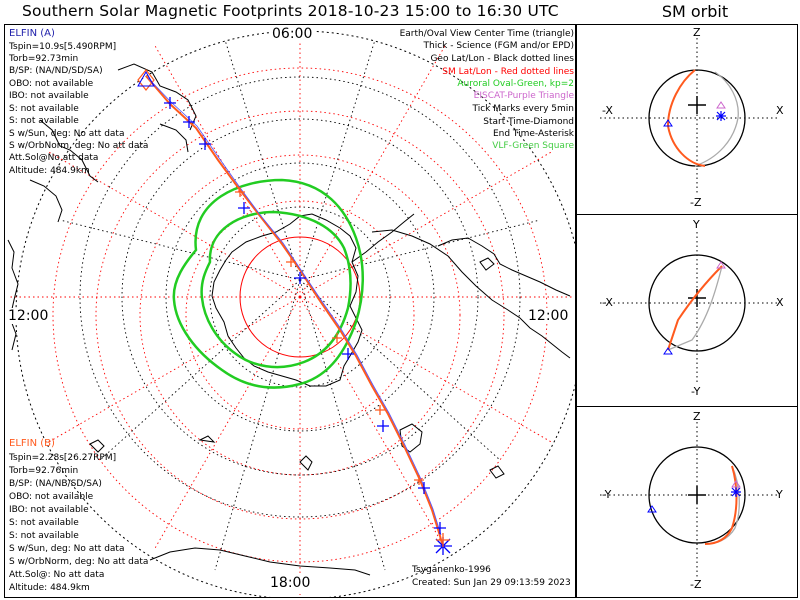  Describe the element at coordinates (32, 33) in the screenshot. I see `elfin-a-name: ELFIN (A)` at that location.